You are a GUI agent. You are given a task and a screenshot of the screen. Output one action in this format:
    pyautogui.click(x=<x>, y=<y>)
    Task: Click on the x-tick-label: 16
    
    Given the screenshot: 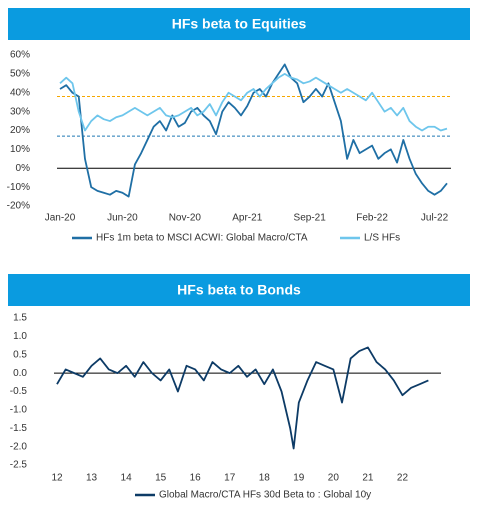 What is the action you would take?
    pyautogui.click(x=196, y=478)
    